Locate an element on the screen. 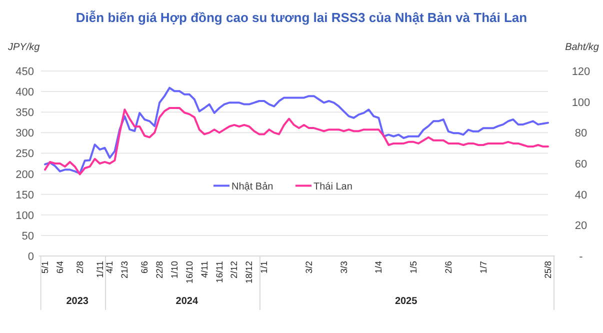  x-tick-label: 1/7 is located at coordinates (483, 267).